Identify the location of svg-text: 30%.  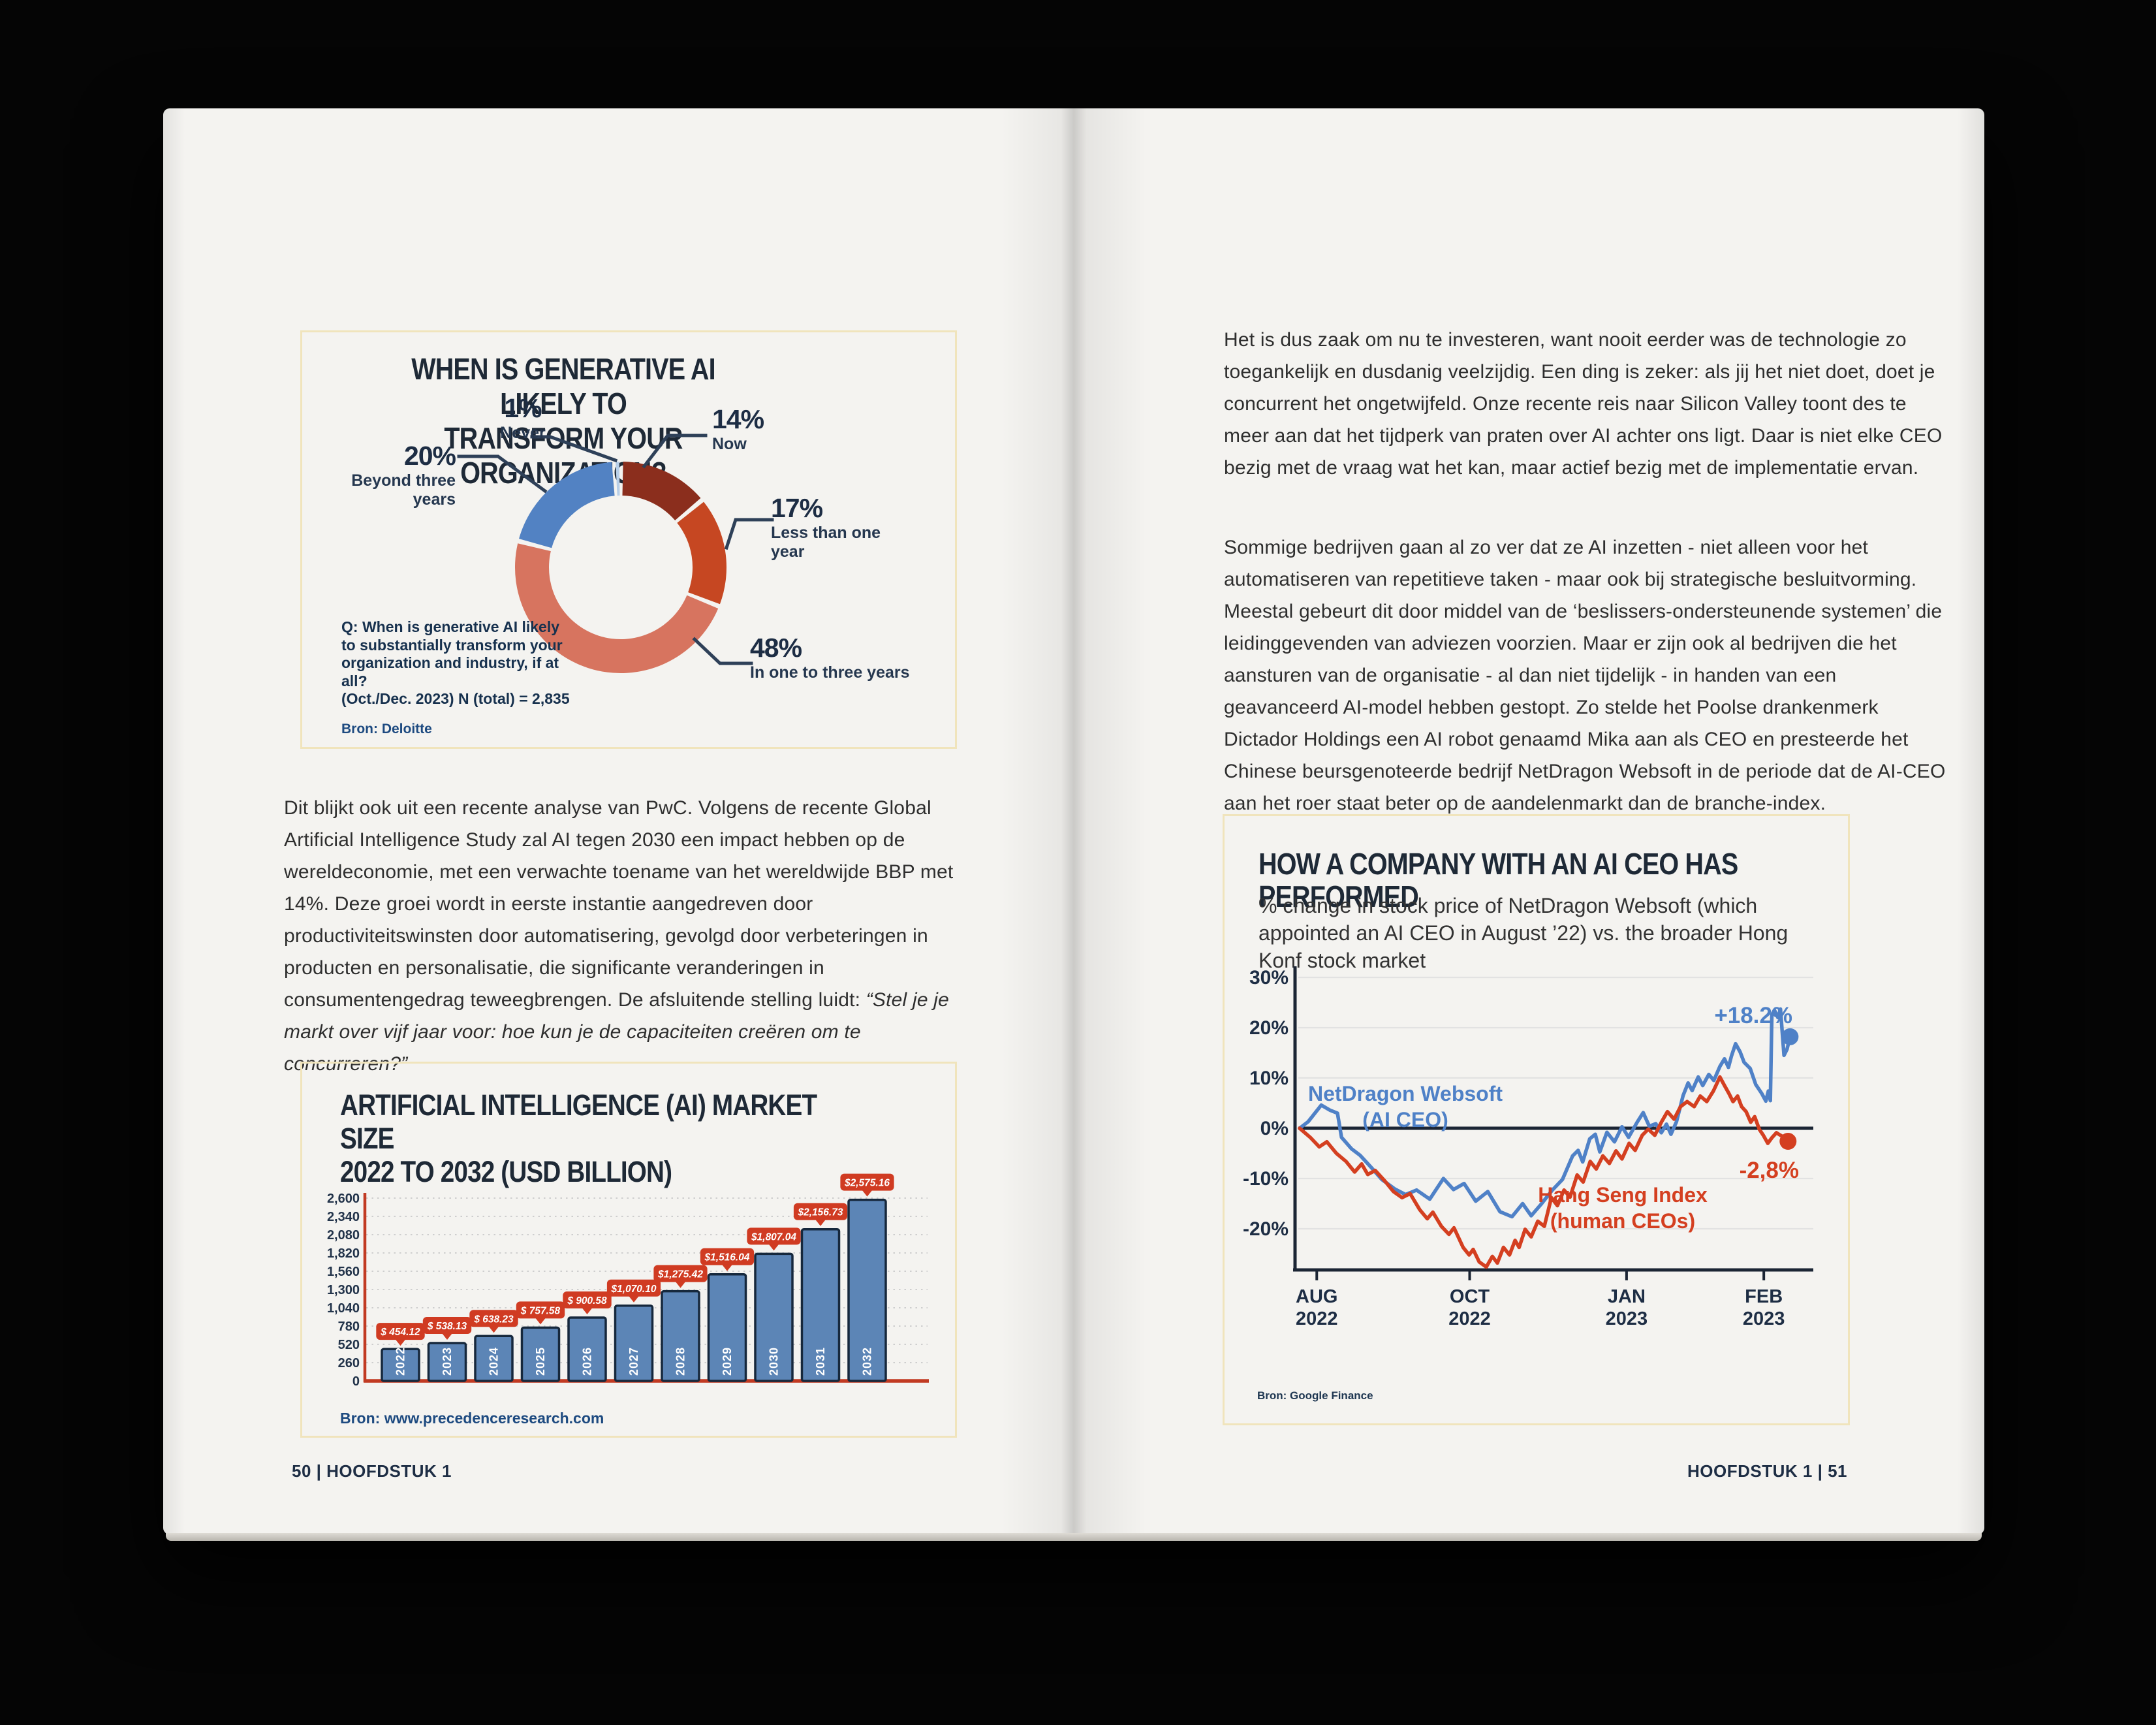
(1269, 978).